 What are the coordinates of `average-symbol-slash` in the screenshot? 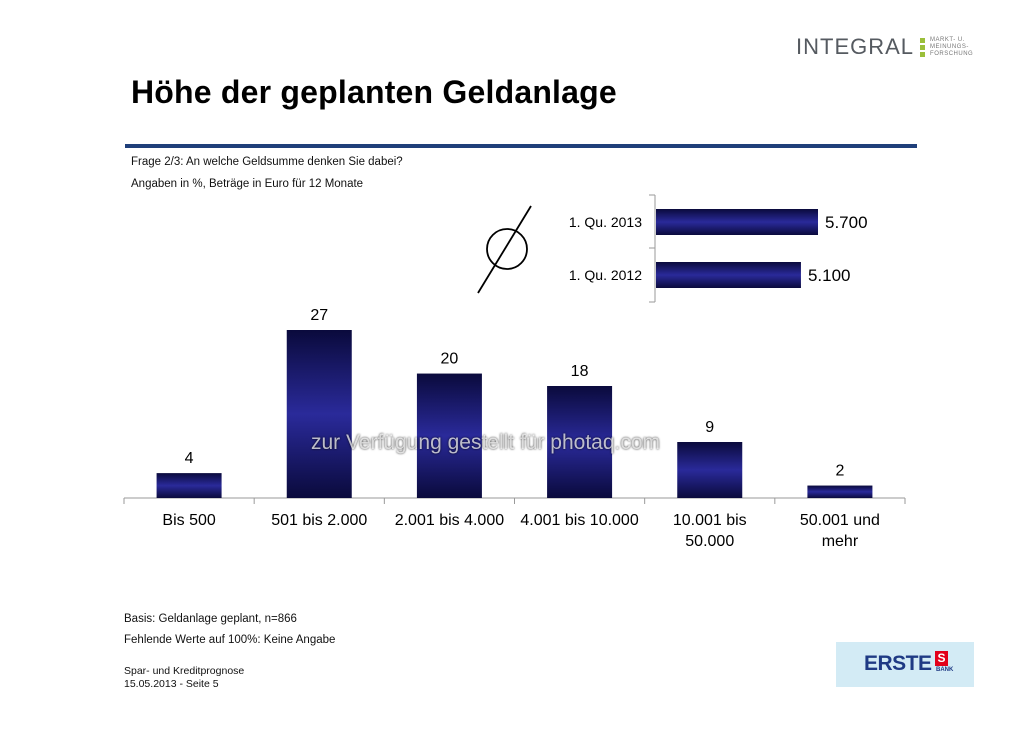 It's located at (504, 249).